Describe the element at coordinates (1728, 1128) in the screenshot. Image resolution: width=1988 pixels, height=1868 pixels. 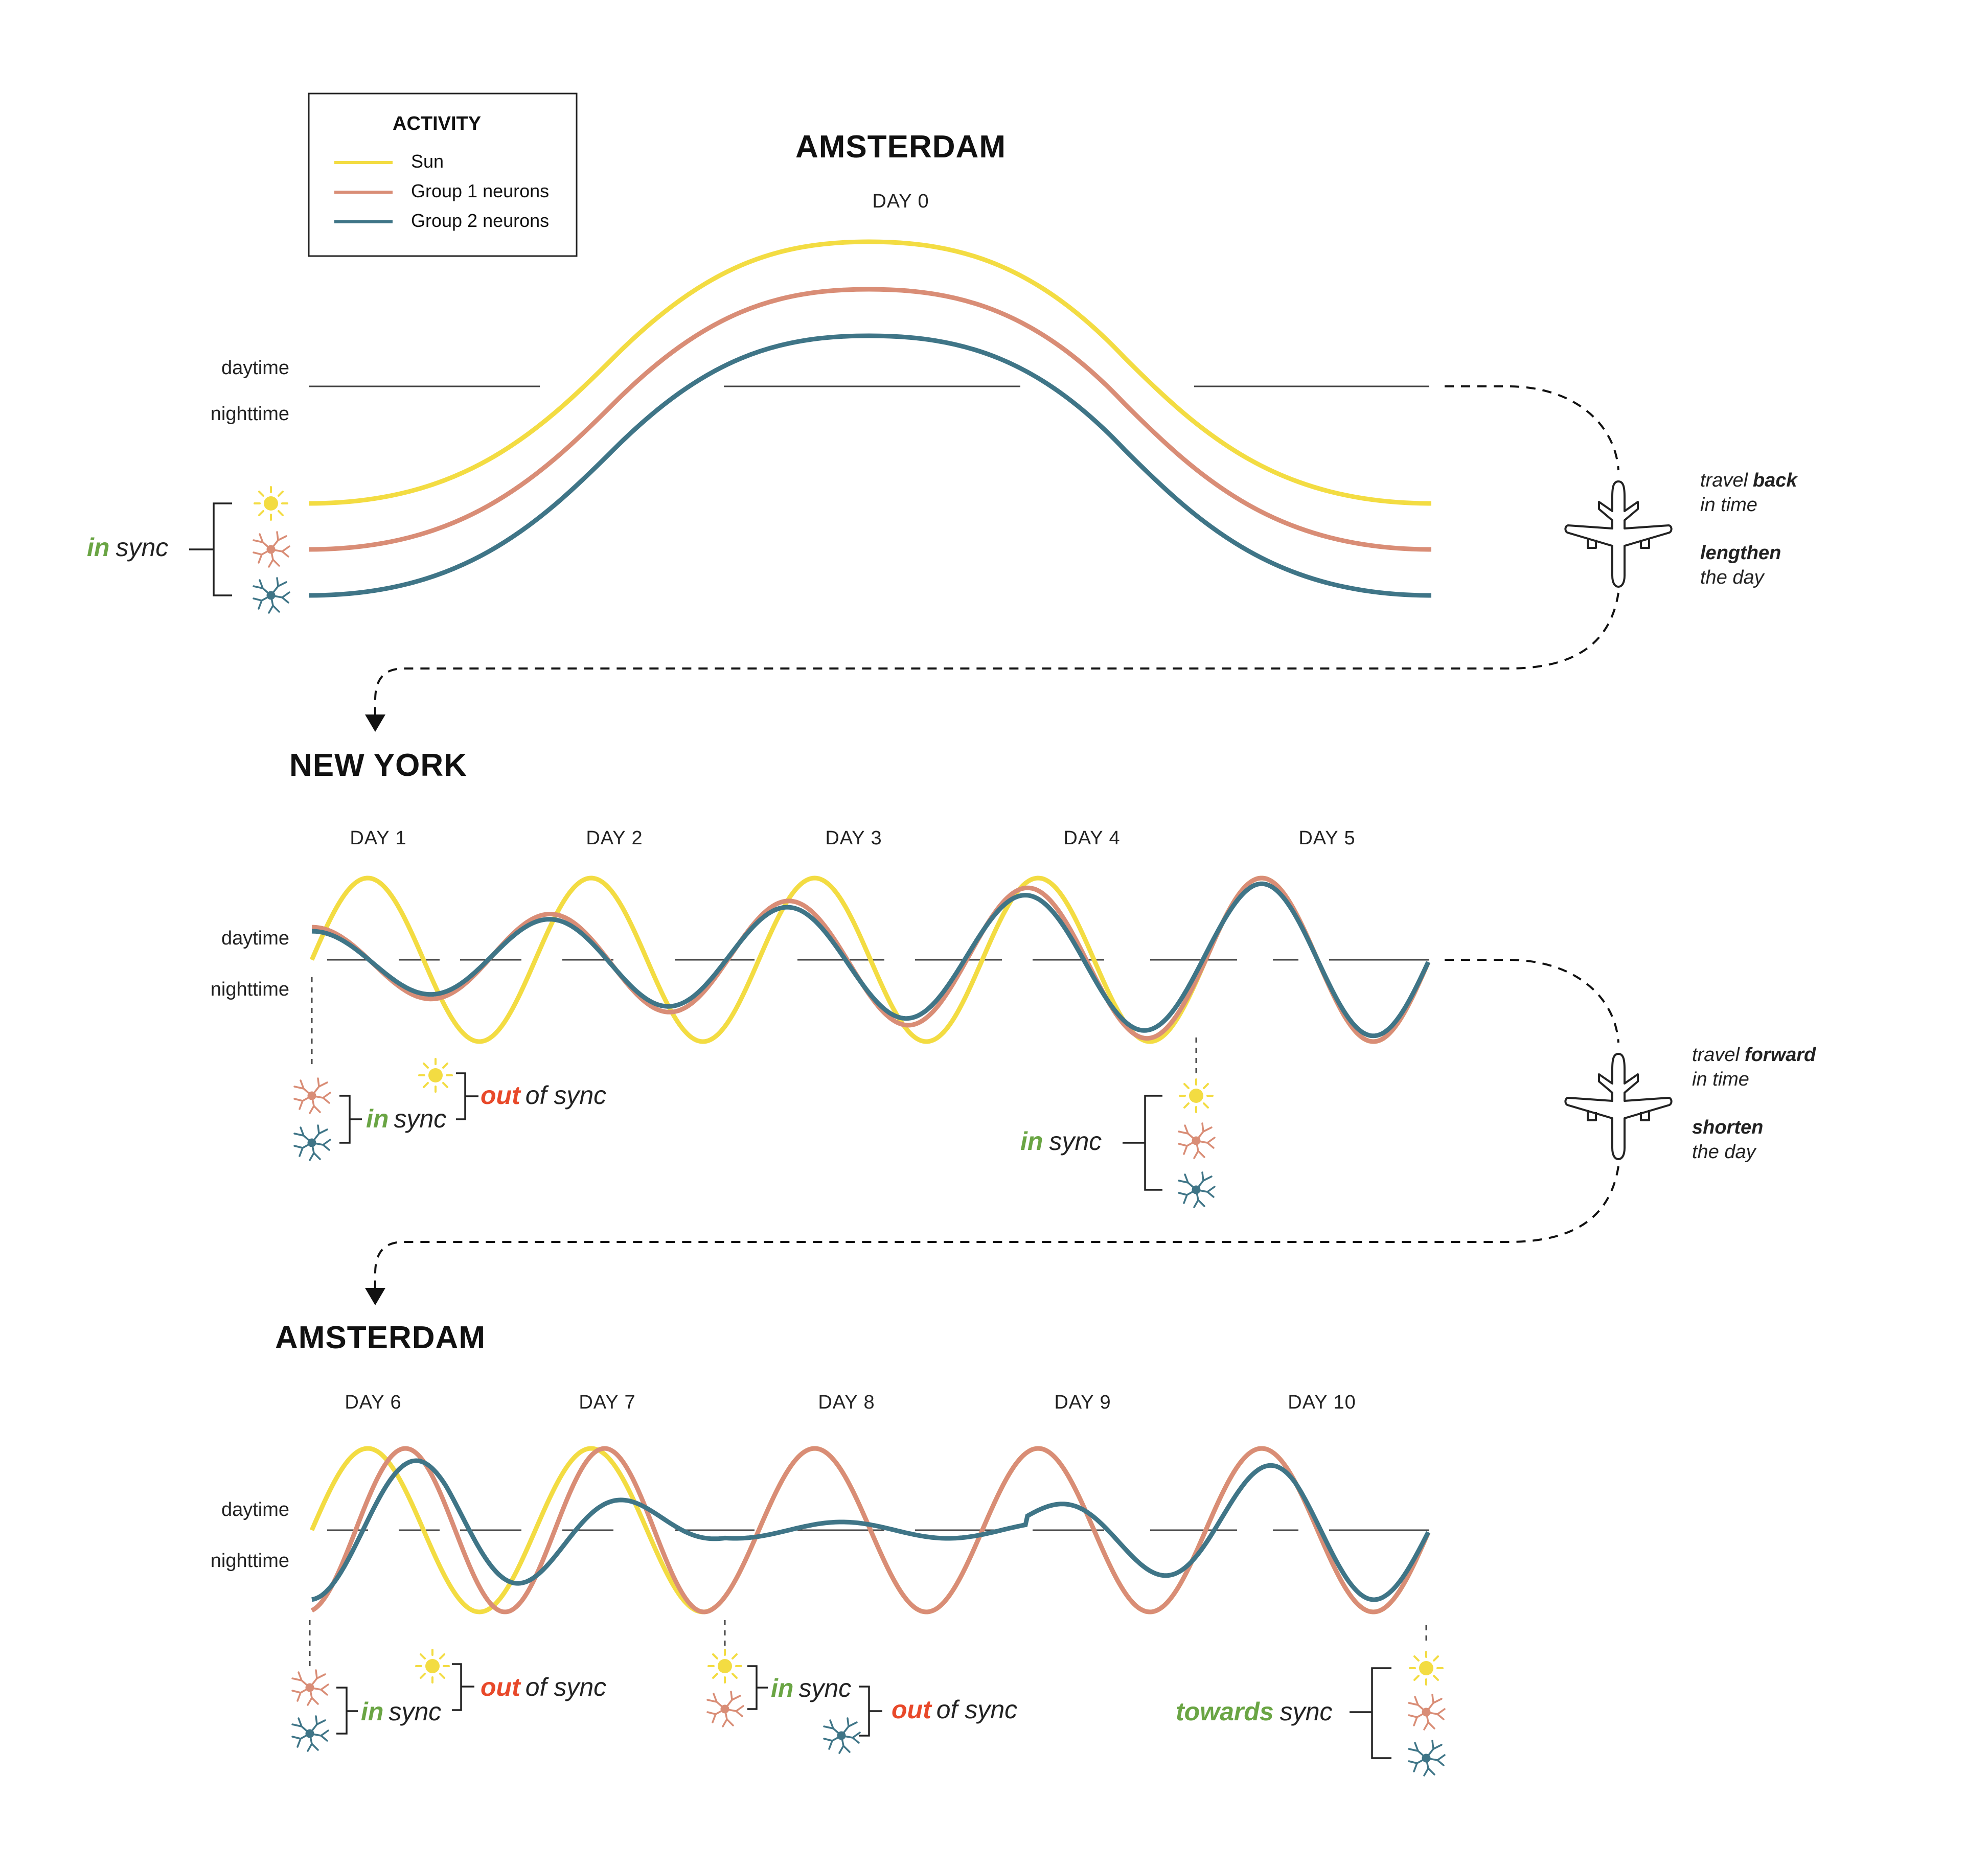
I see `travel-text: shorten` at that location.